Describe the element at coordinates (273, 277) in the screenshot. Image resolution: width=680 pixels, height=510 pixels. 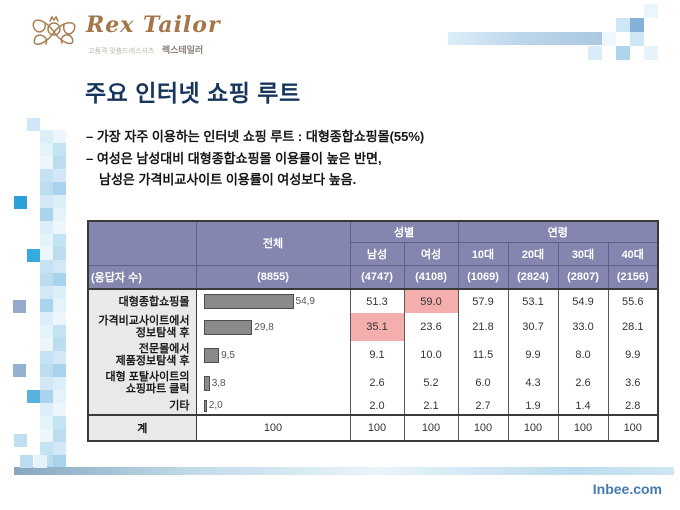
I see `respondents-total: (8855)` at that location.